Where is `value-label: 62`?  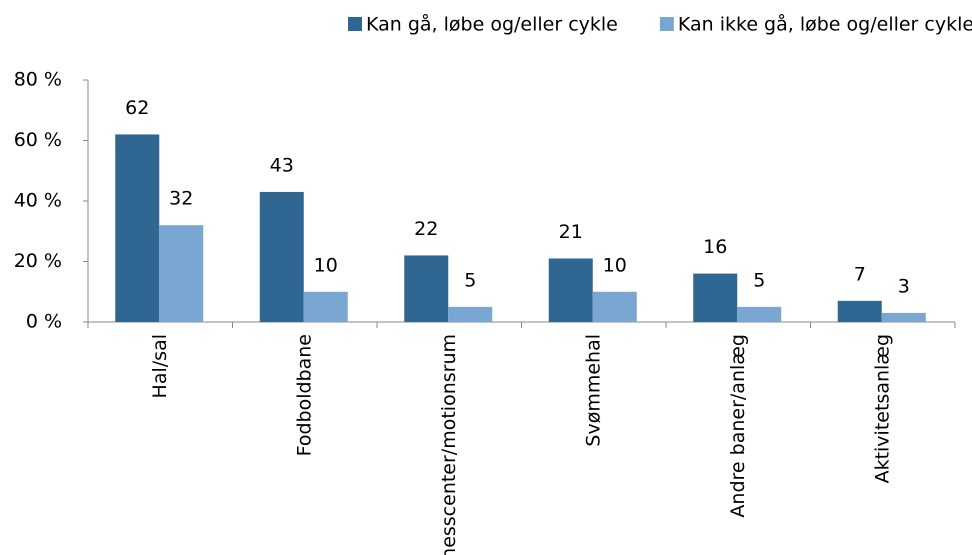
value-label: 62 is located at coordinates (137, 108).